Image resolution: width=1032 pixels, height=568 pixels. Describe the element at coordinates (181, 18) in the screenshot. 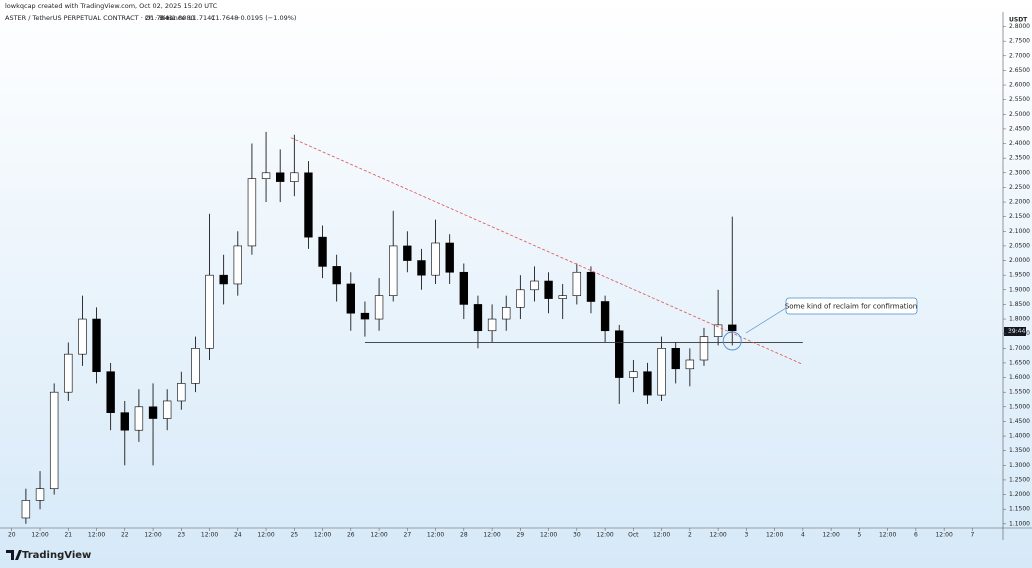

I see `ohlc-high: H1.8080` at that location.